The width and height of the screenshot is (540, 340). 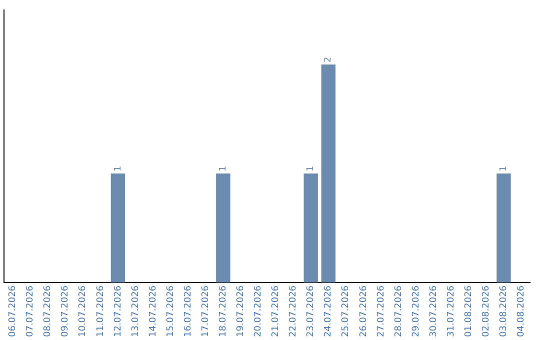 I want to click on x-tick-label: 31.07.2026, so click(x=451, y=311).